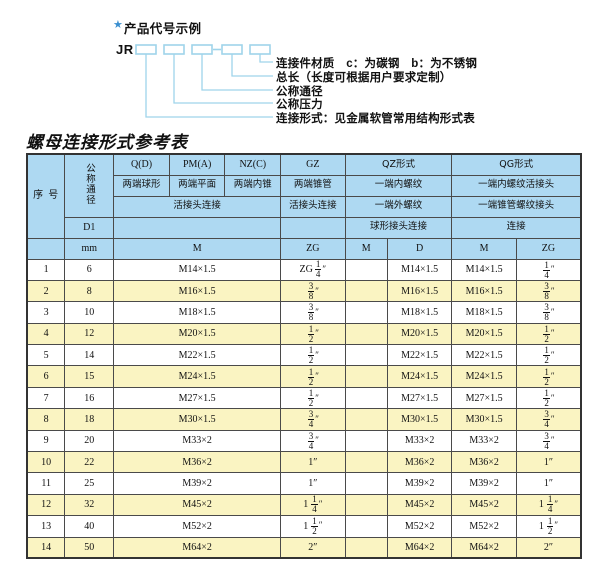  I want to click on cell-qg-m: M45×2, so click(484, 505).